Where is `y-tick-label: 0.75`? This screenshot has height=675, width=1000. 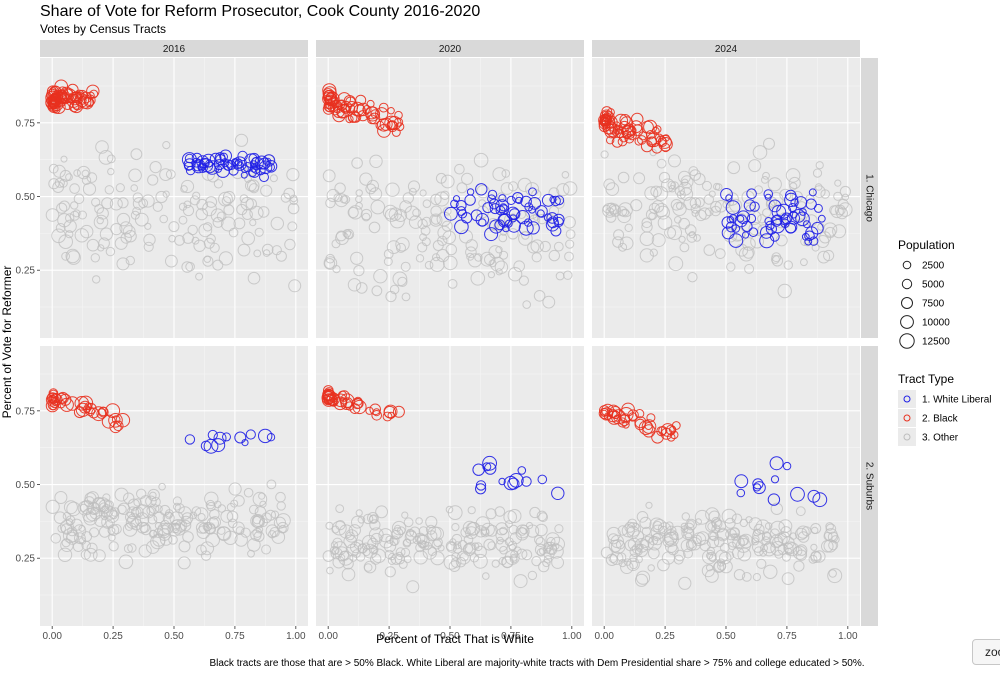
y-tick-label: 0.75 is located at coordinates (26, 411).